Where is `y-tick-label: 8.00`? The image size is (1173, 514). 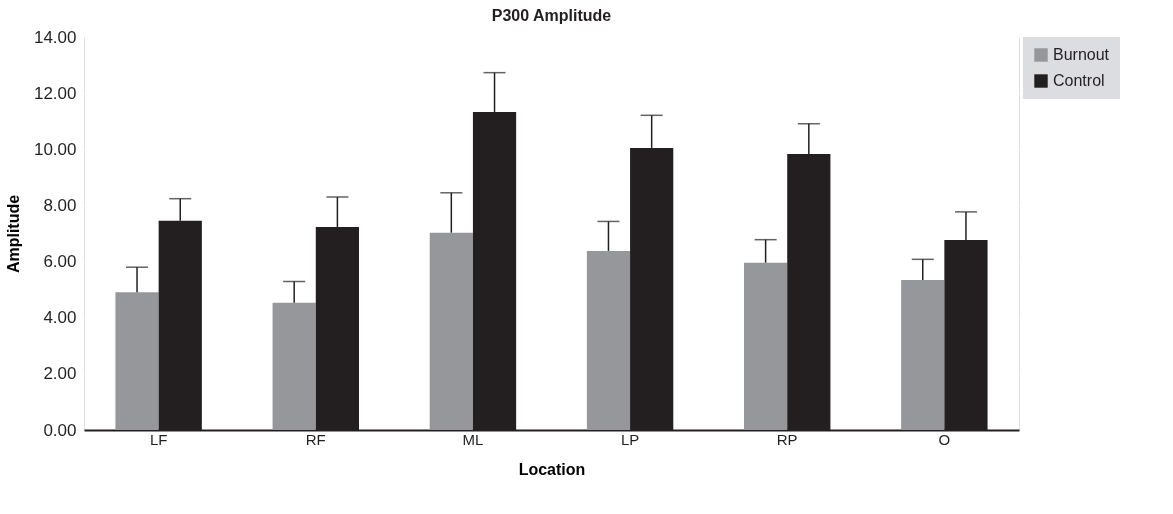 y-tick-label: 8.00 is located at coordinates (60, 205).